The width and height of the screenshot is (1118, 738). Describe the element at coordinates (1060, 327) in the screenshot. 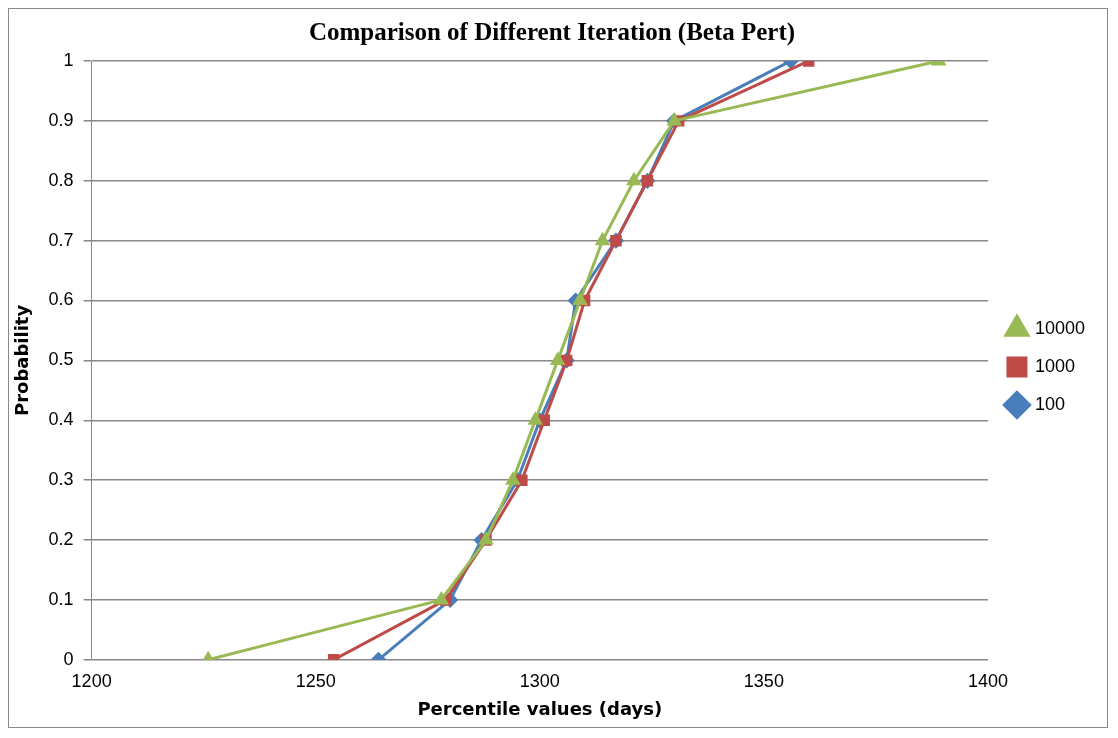

I see `legend-label: 10000` at that location.